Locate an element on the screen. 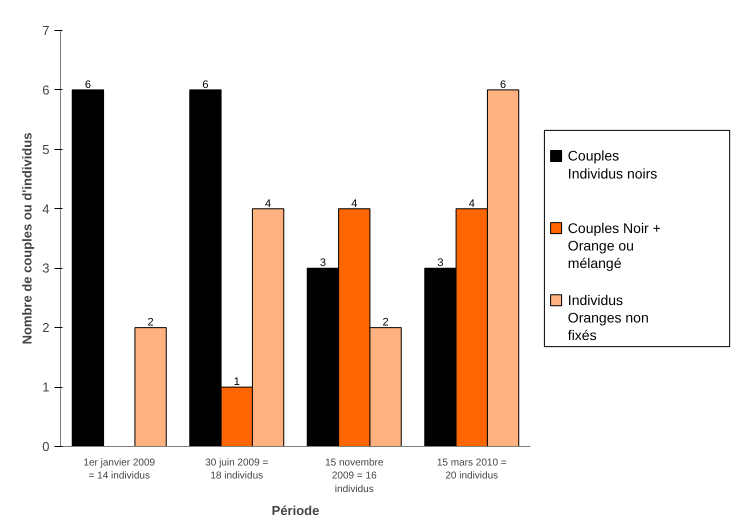  y-axis-title: Nombre de couples ou d'individus is located at coordinates (26, 238).